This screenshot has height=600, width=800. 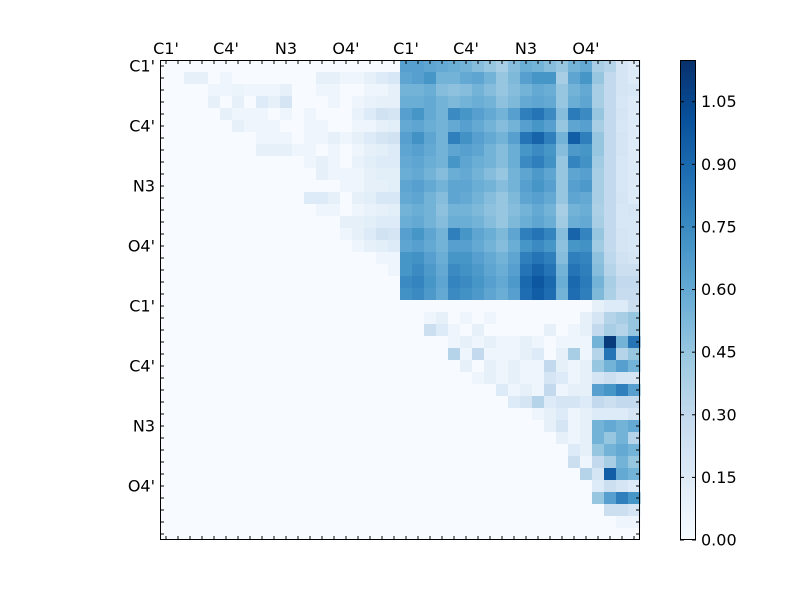 What do you see at coordinates (526, 48) in the screenshot?
I see `x-tick-label: N3` at bounding box center [526, 48].